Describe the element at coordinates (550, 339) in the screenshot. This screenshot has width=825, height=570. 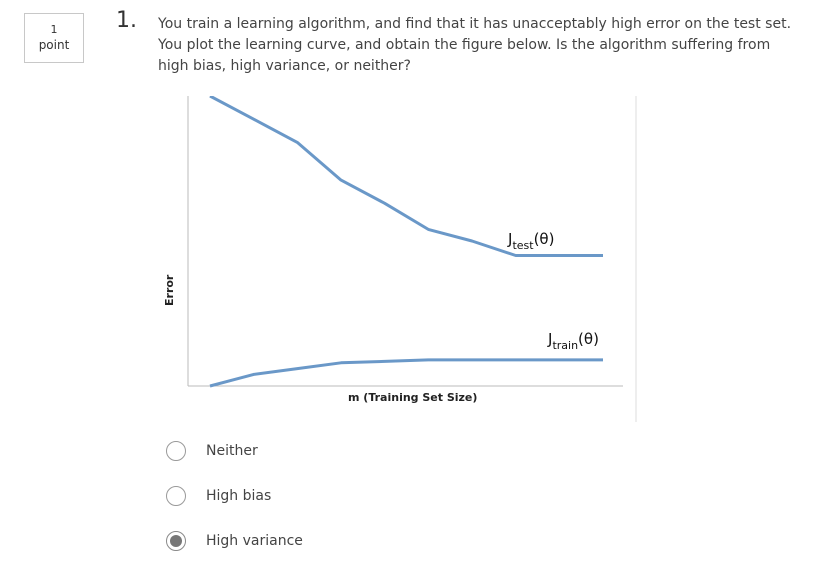
I see `jtrain-label-main: J` at that location.